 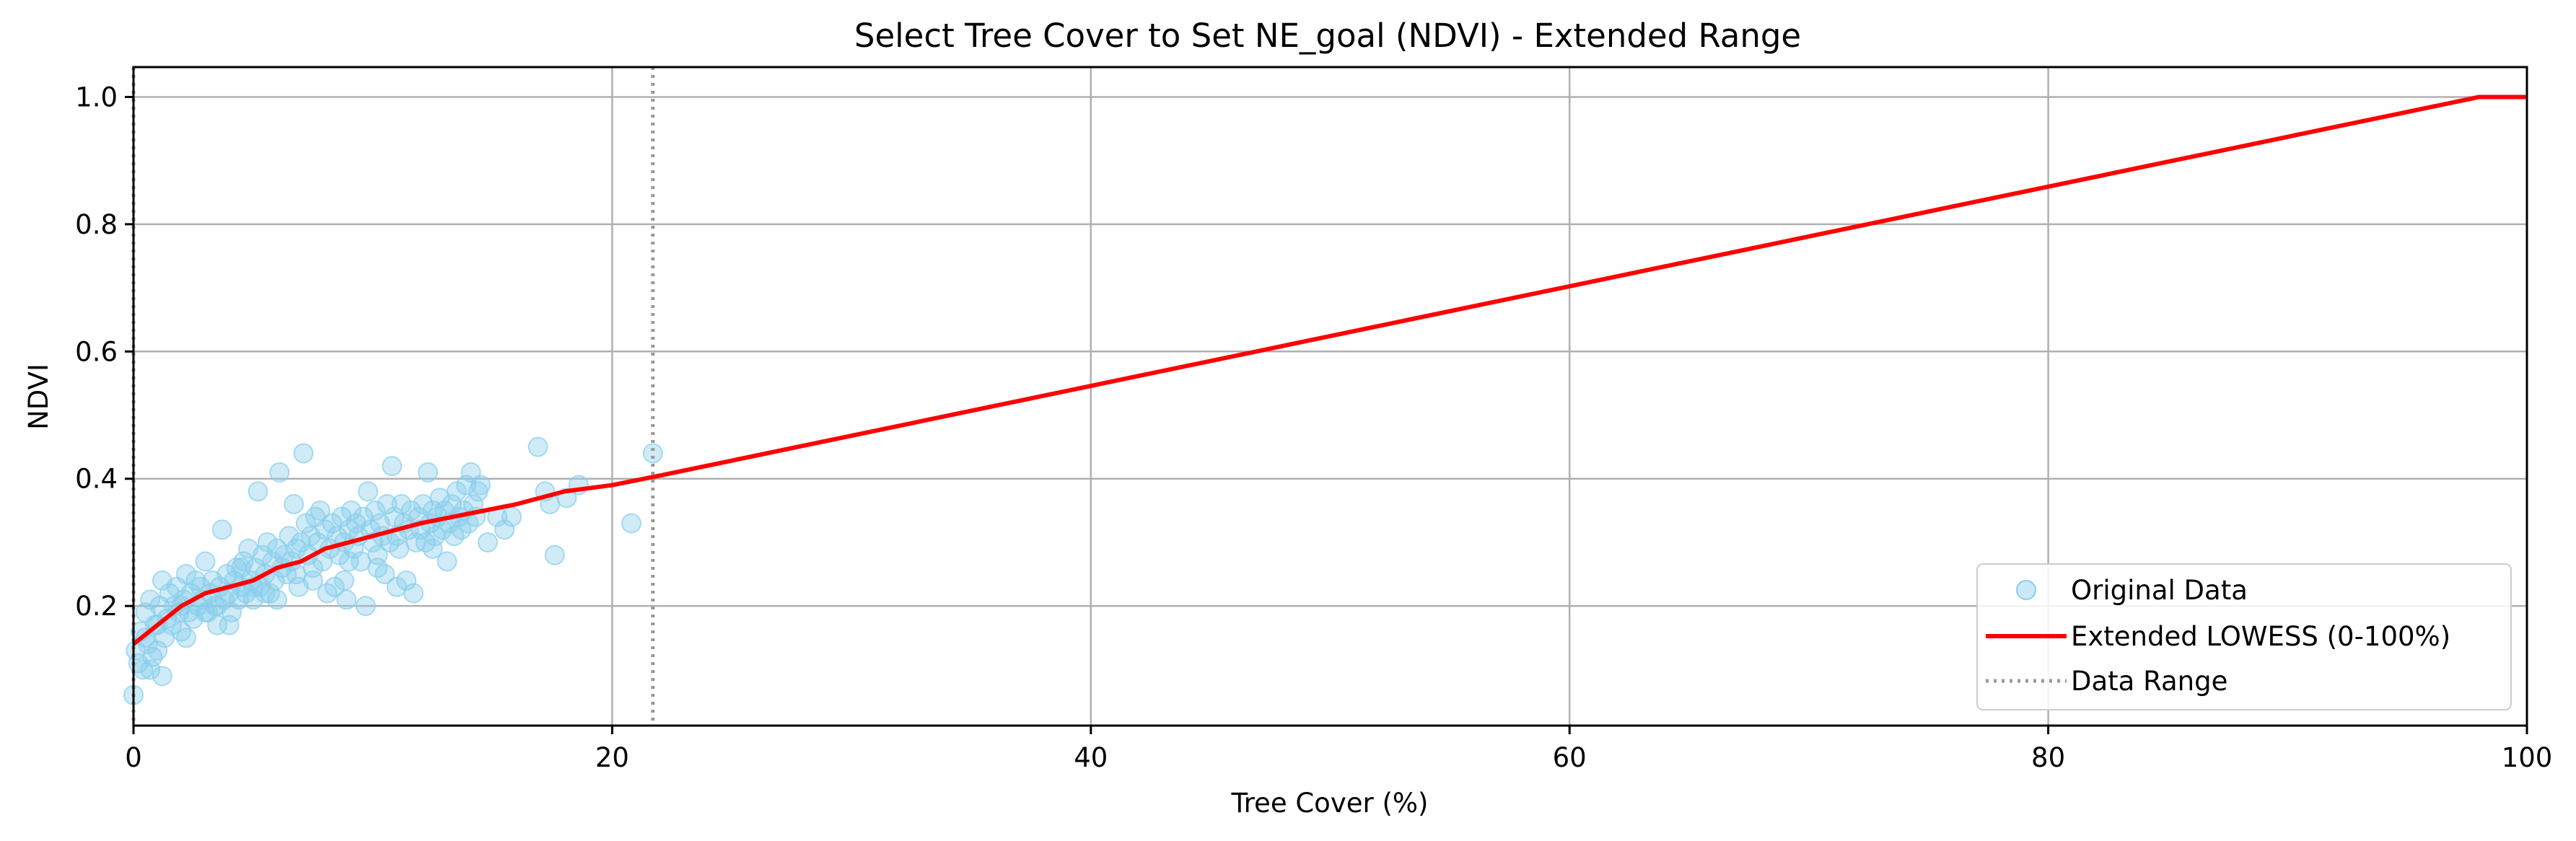 I want to click on y-tick-label: 0.8, so click(x=97, y=224).